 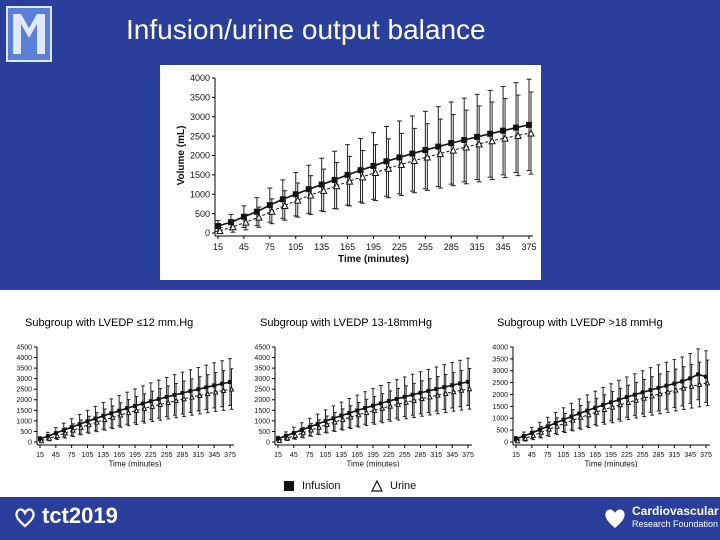 I want to click on main-y-tick-label: 0, so click(x=207, y=233).